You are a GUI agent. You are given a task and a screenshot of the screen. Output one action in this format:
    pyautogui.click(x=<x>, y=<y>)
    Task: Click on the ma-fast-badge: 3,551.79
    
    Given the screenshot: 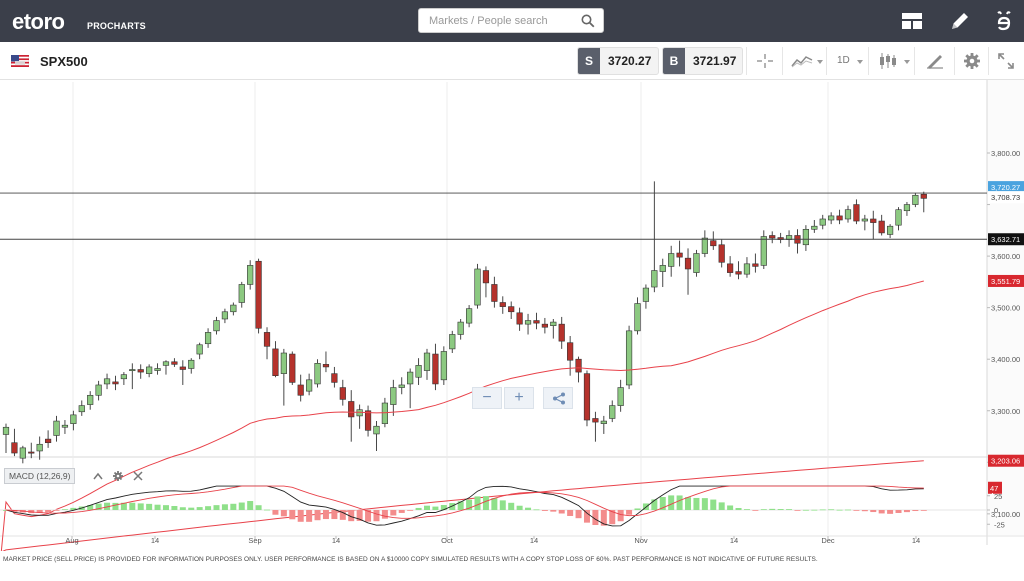 What is the action you would take?
    pyautogui.click(x=1005, y=281)
    